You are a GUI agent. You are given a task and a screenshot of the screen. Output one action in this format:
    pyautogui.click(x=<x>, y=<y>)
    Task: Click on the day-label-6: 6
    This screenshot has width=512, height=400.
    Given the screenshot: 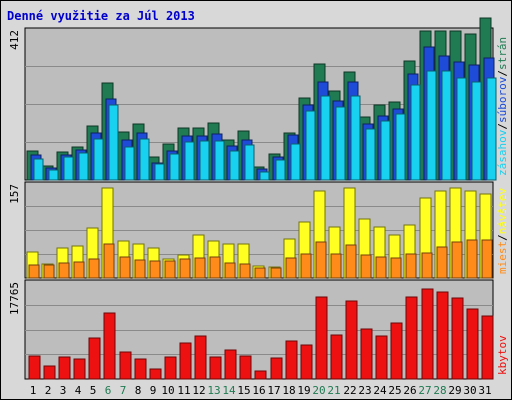 What is the action you would take?
    pyautogui.click(x=108, y=390)
    